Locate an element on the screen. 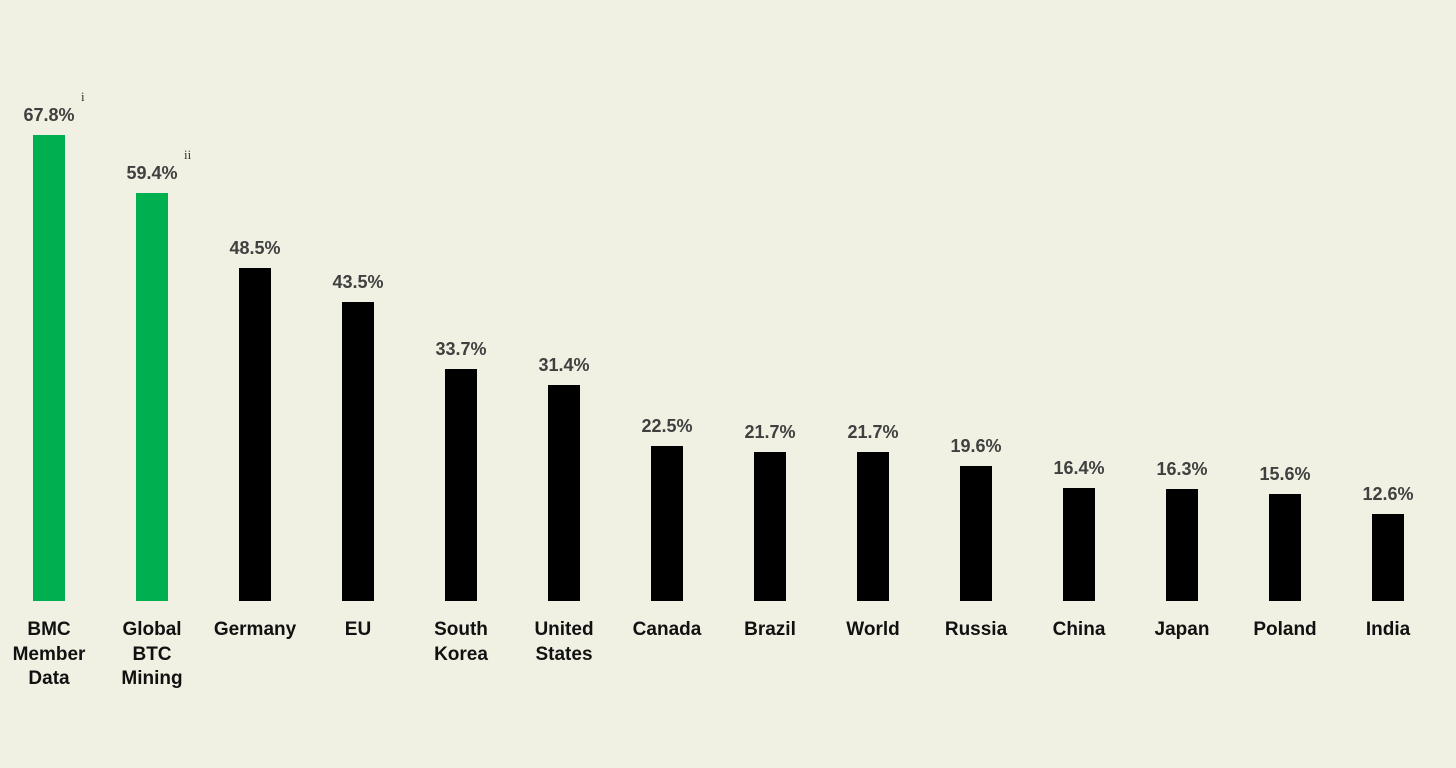 This screenshot has height=768, width=1456. value-label: 16.4% is located at coordinates (1079, 468).